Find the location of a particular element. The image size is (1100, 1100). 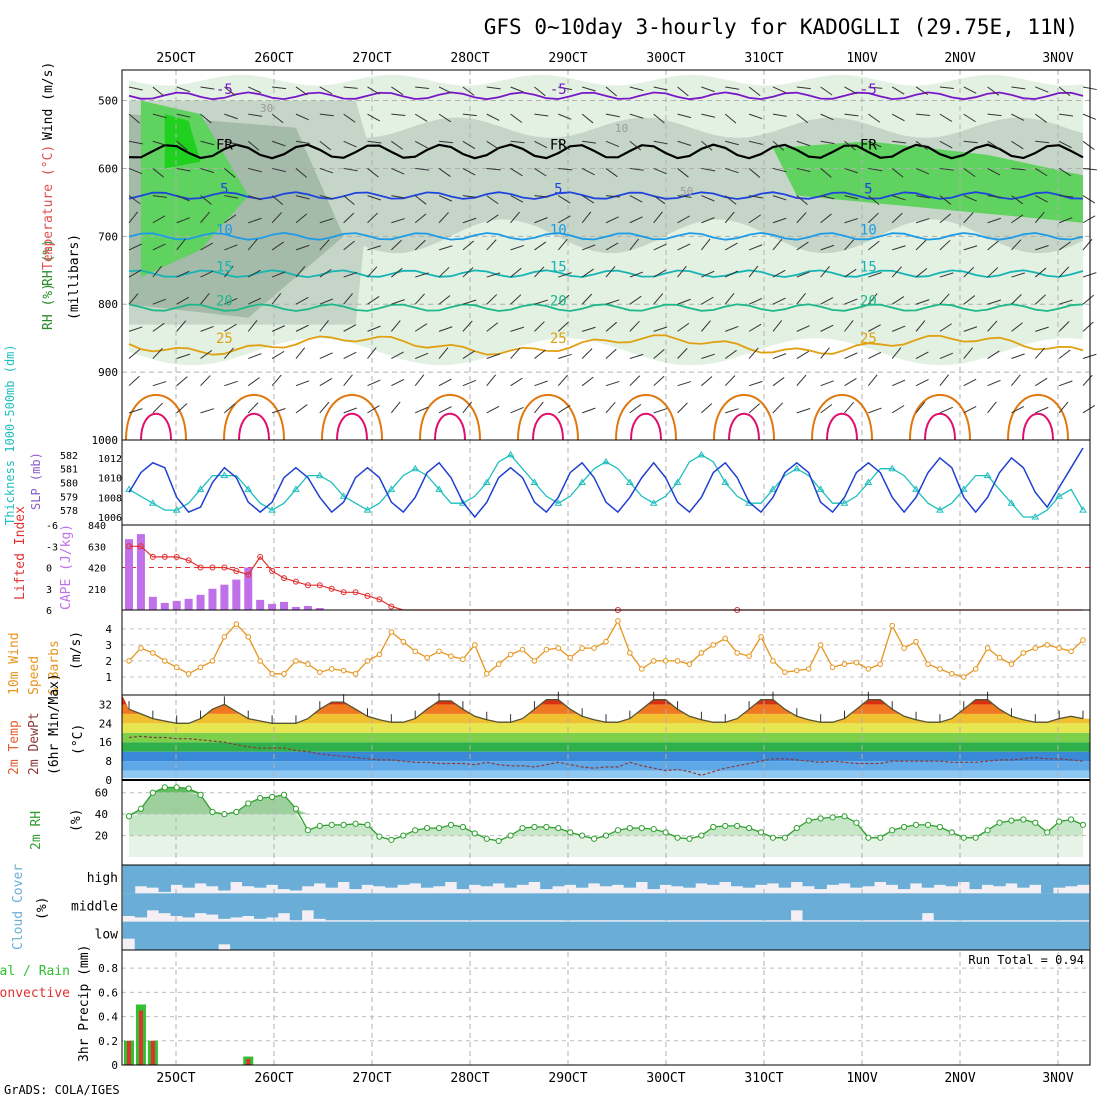

wind-tick-label: 3 is located at coordinates (108, 645).